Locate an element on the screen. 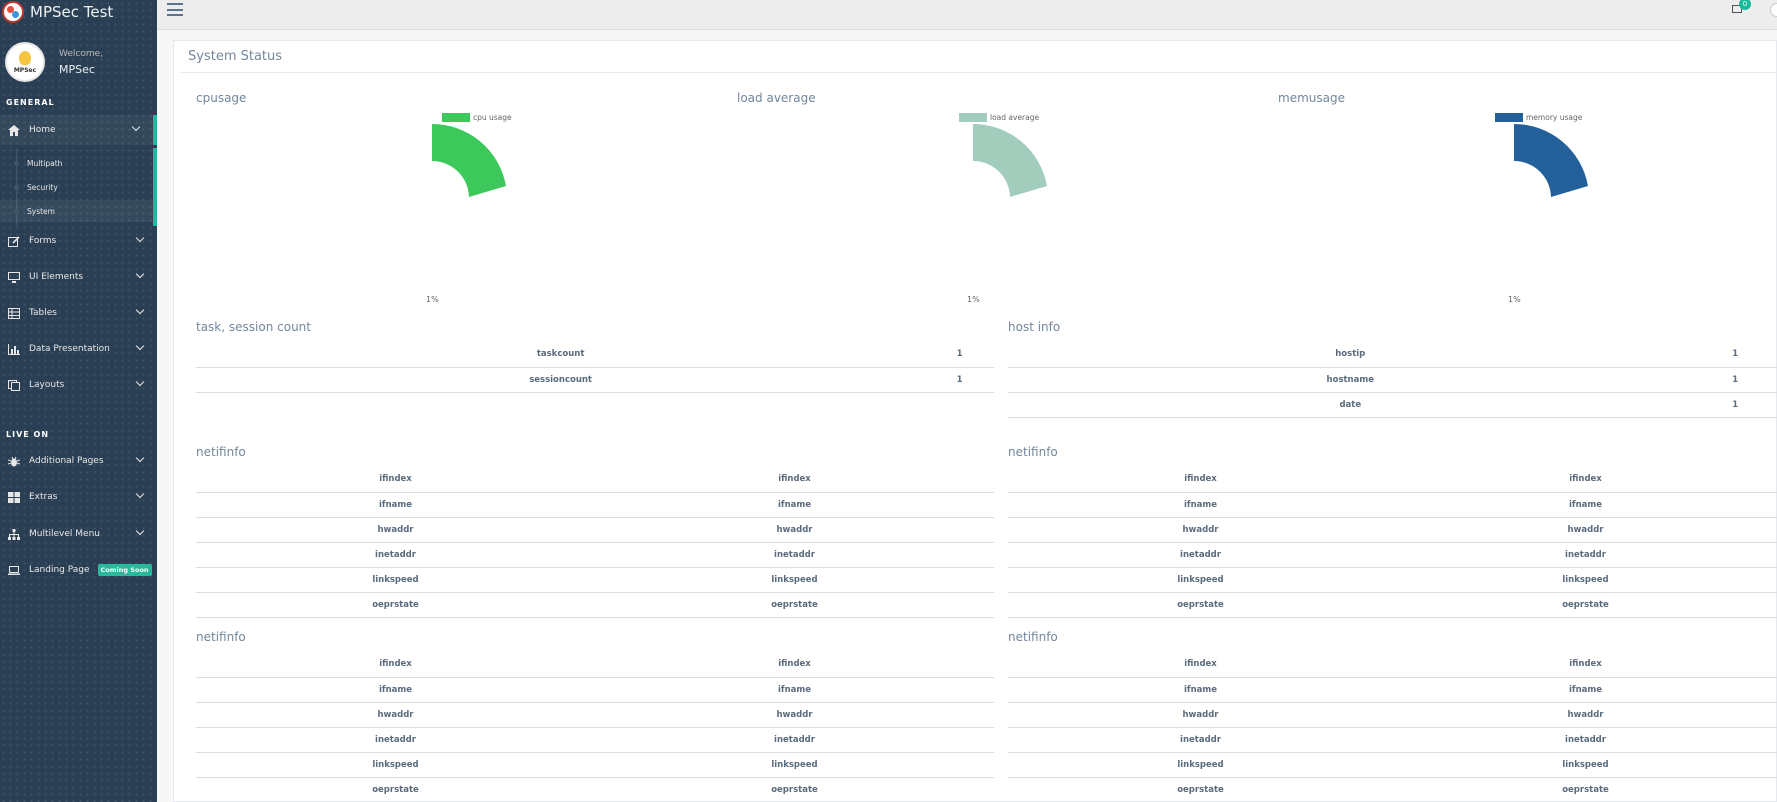  chart-legend: cpu usage is located at coordinates (477, 117).